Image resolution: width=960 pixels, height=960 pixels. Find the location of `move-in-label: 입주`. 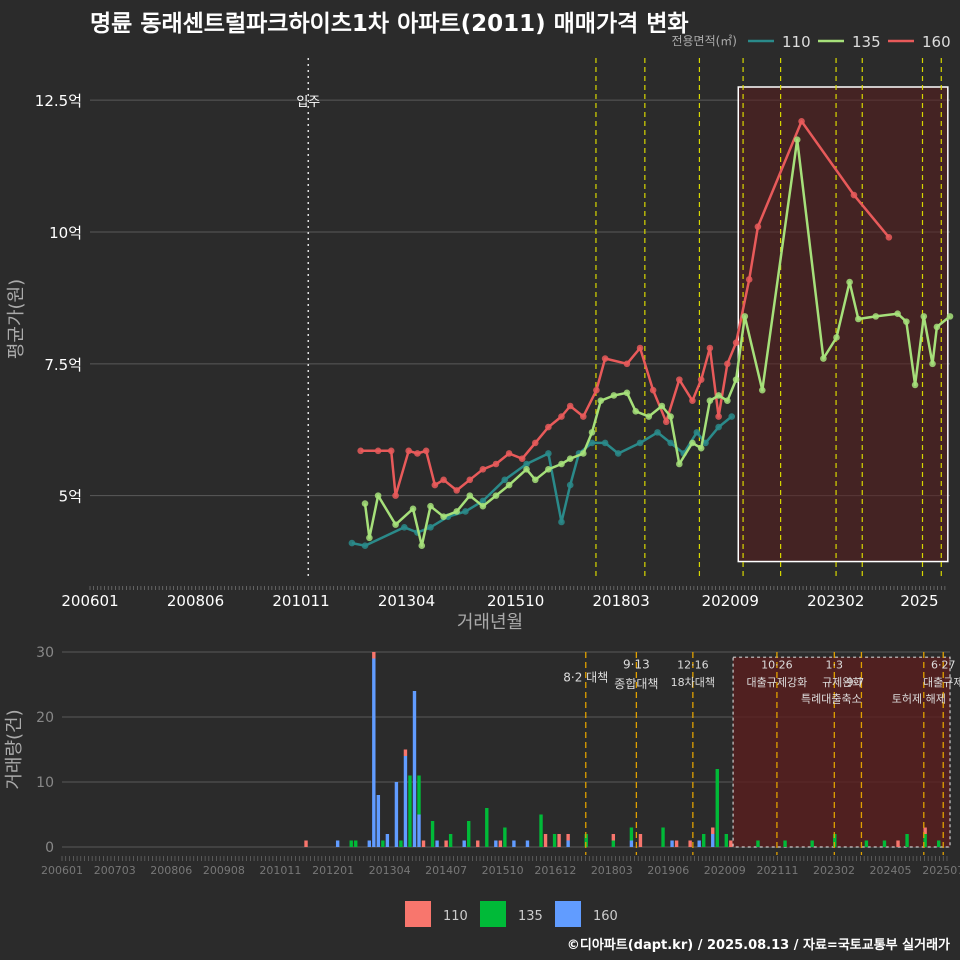

move-in-label: 입주 is located at coordinates (308, 102).